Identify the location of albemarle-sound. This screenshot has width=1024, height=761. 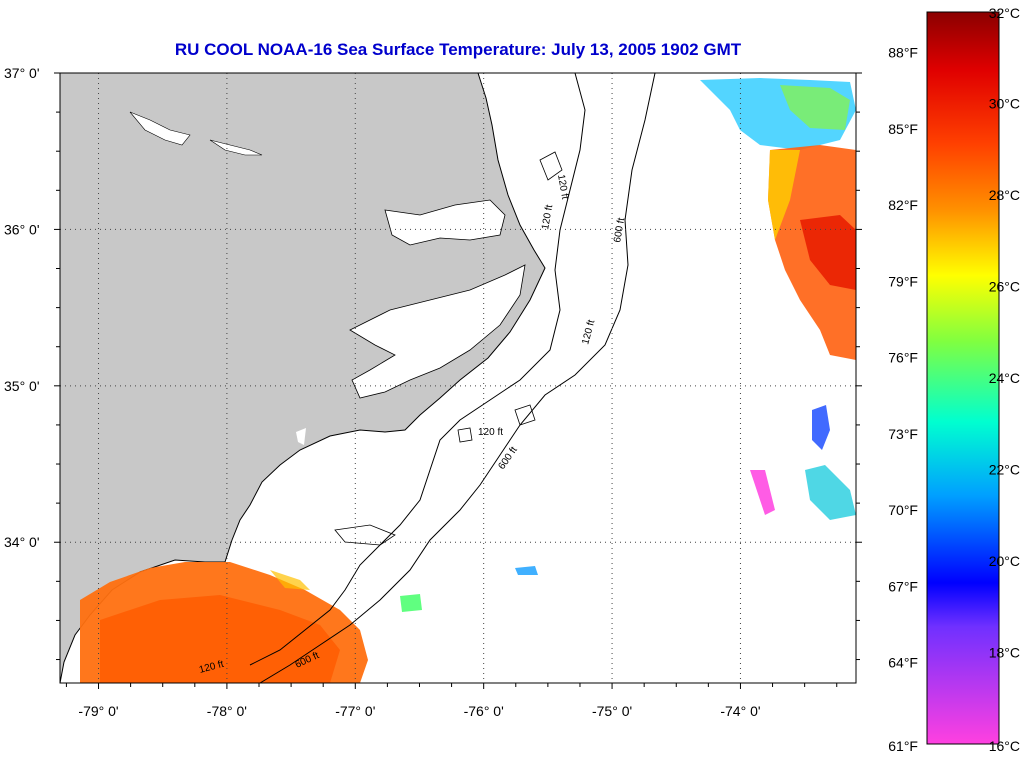
(445, 222).